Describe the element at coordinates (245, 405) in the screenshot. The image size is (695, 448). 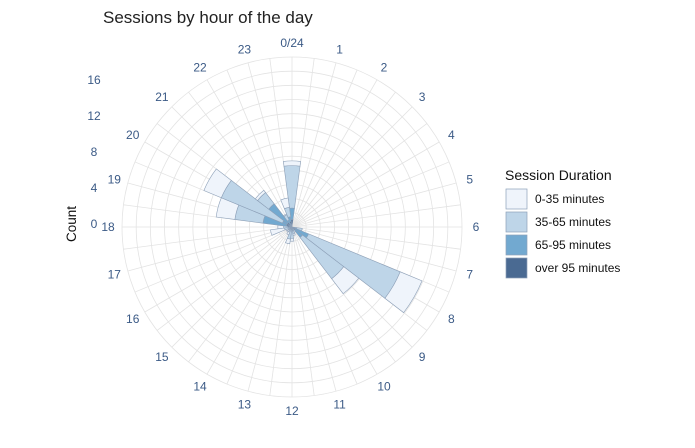
I see `hour-label: 13` at that location.